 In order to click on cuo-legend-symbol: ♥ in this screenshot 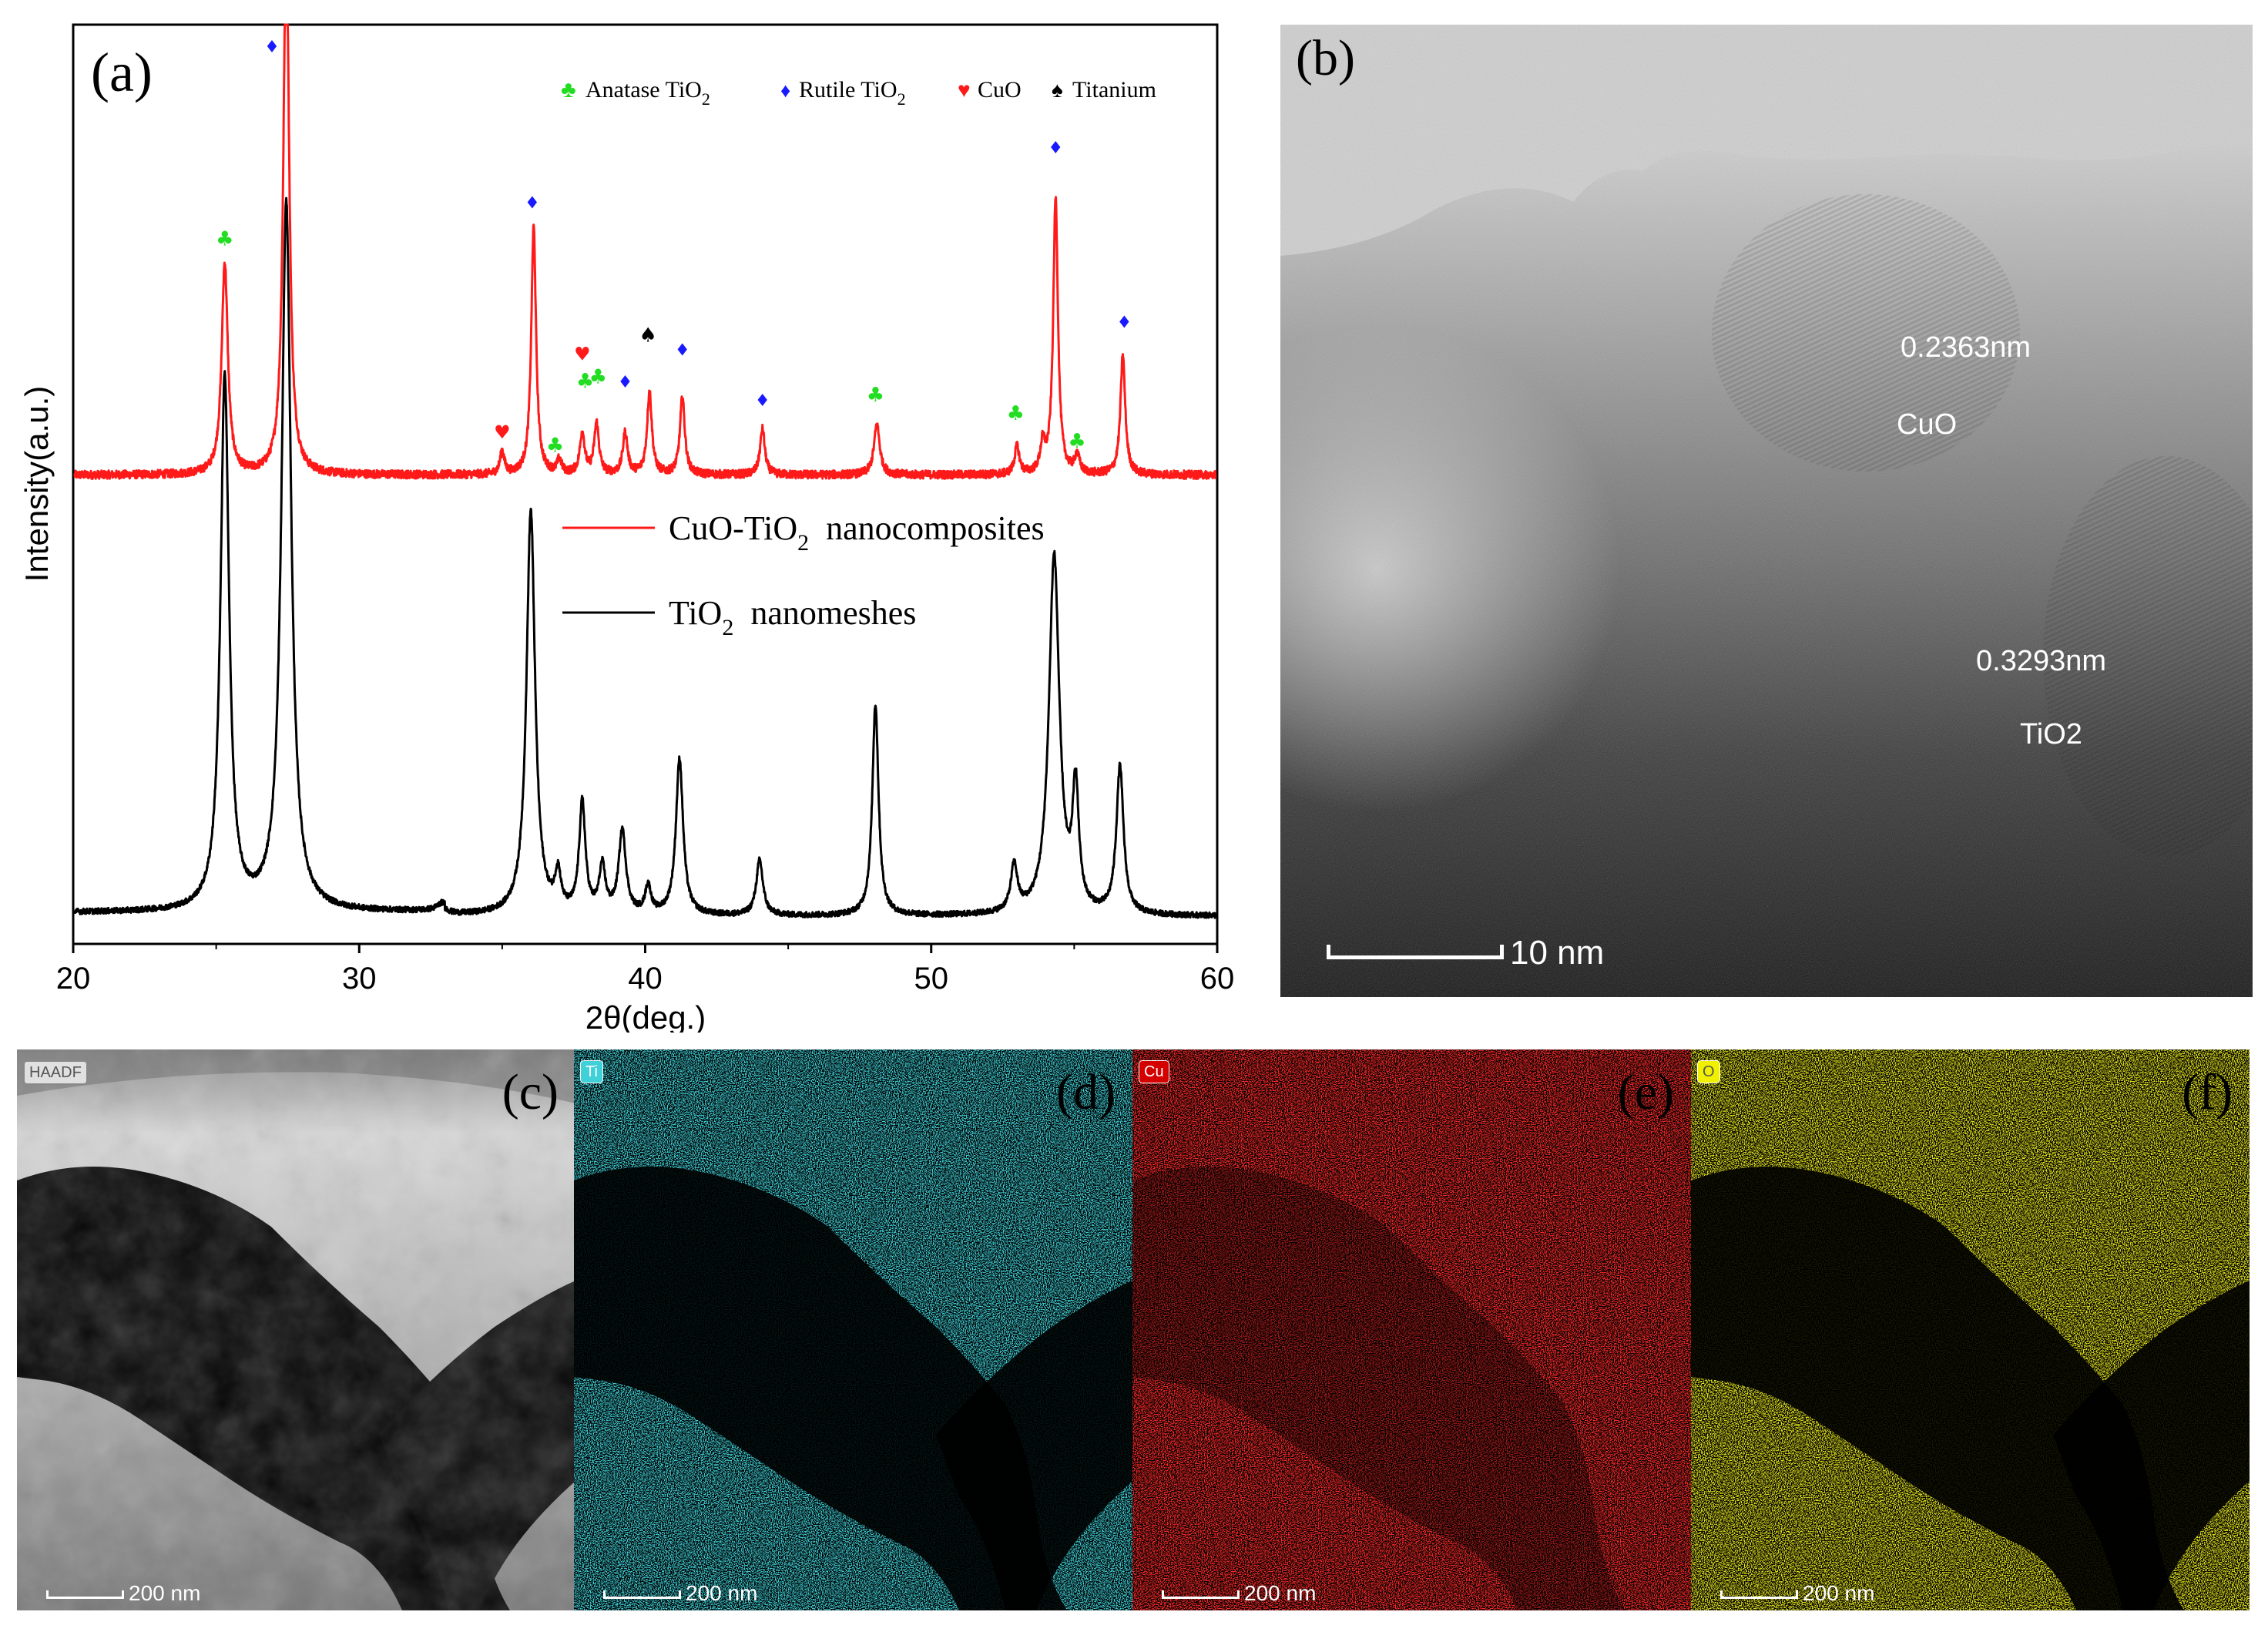, I will do `click(964, 90)`.